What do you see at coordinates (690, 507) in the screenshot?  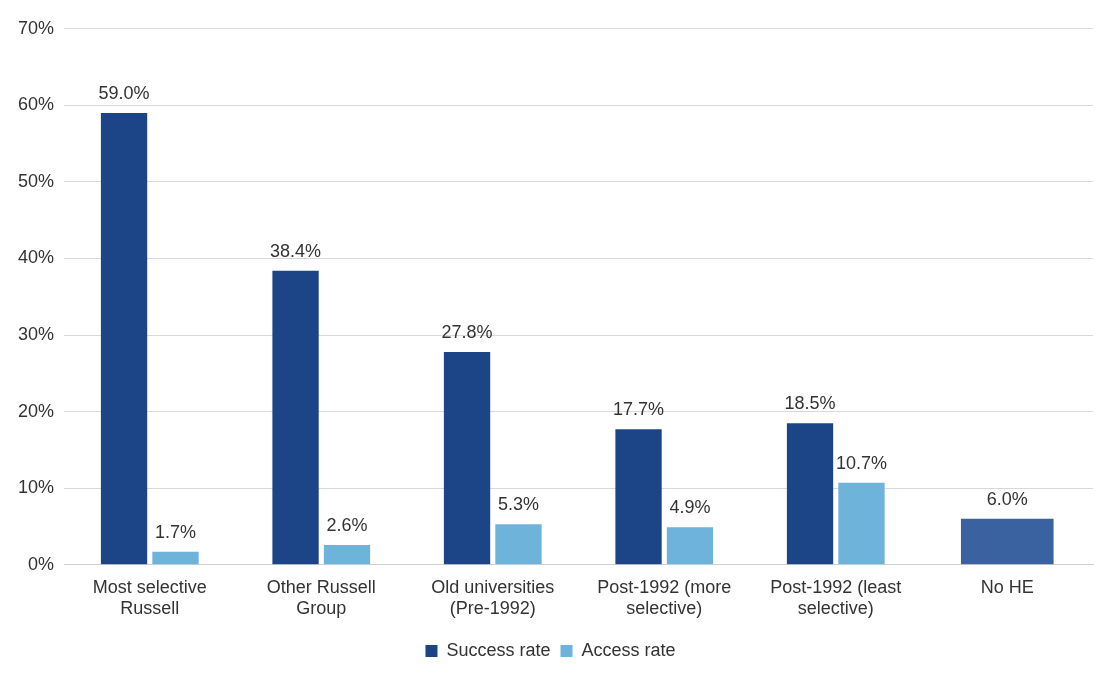 I see `data-label: 4.9%` at bounding box center [690, 507].